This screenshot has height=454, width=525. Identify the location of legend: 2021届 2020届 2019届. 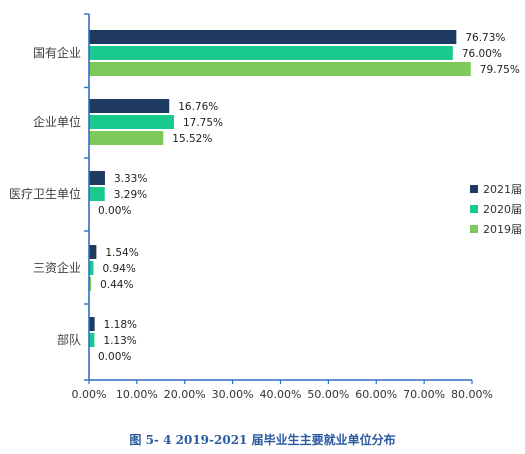
(496, 209).